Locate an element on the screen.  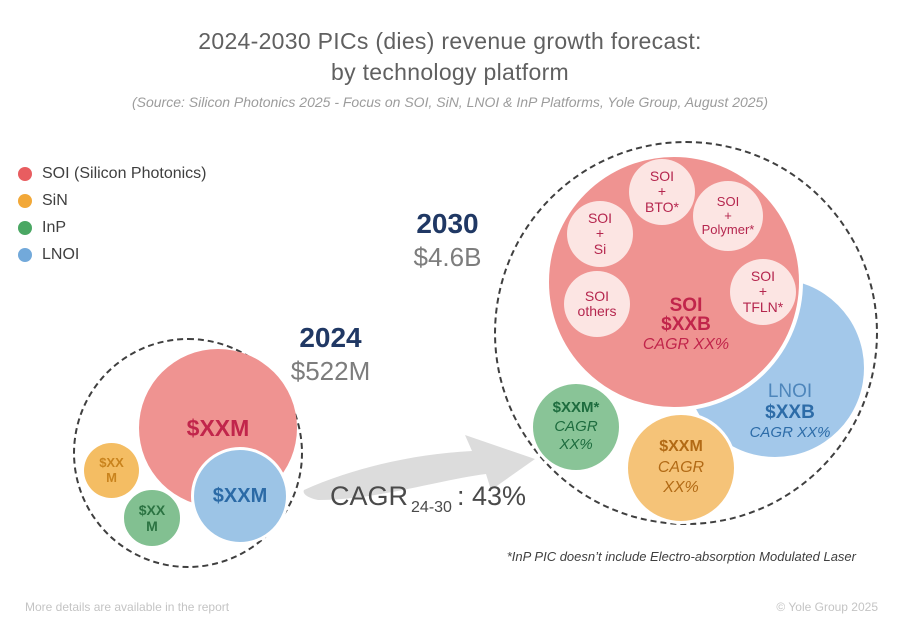
bubble-2024-soi-value: $XXM is located at coordinates (218, 427).